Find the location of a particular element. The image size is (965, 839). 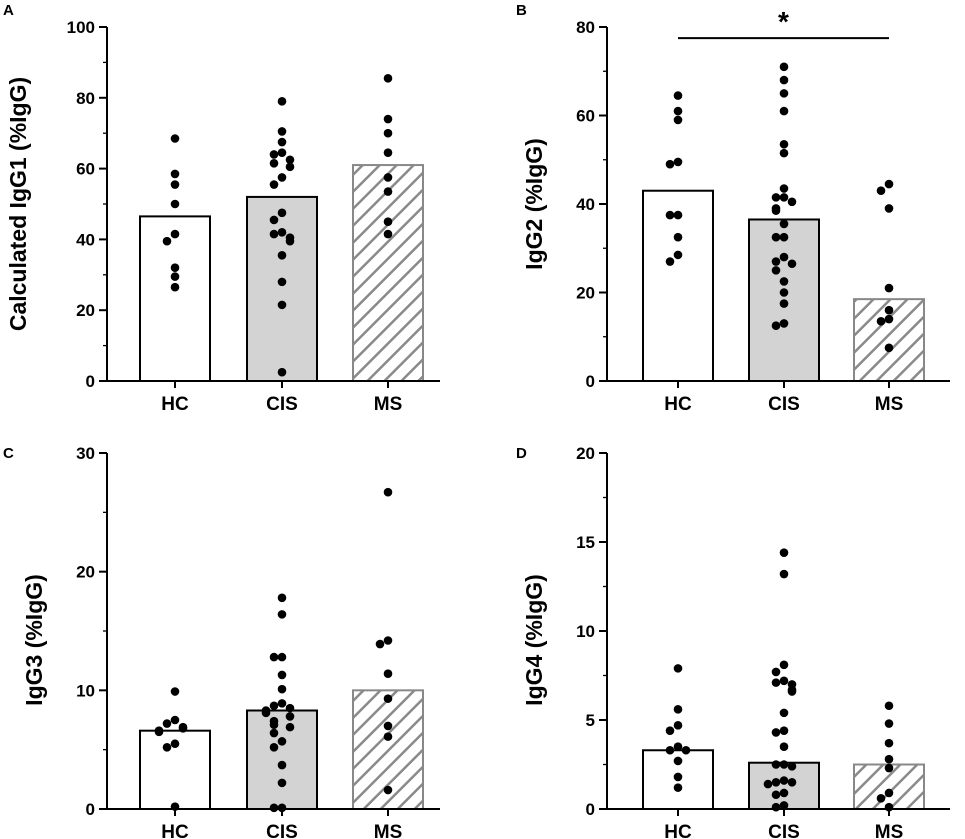

panel-b-letter: B is located at coordinates (521, 10).